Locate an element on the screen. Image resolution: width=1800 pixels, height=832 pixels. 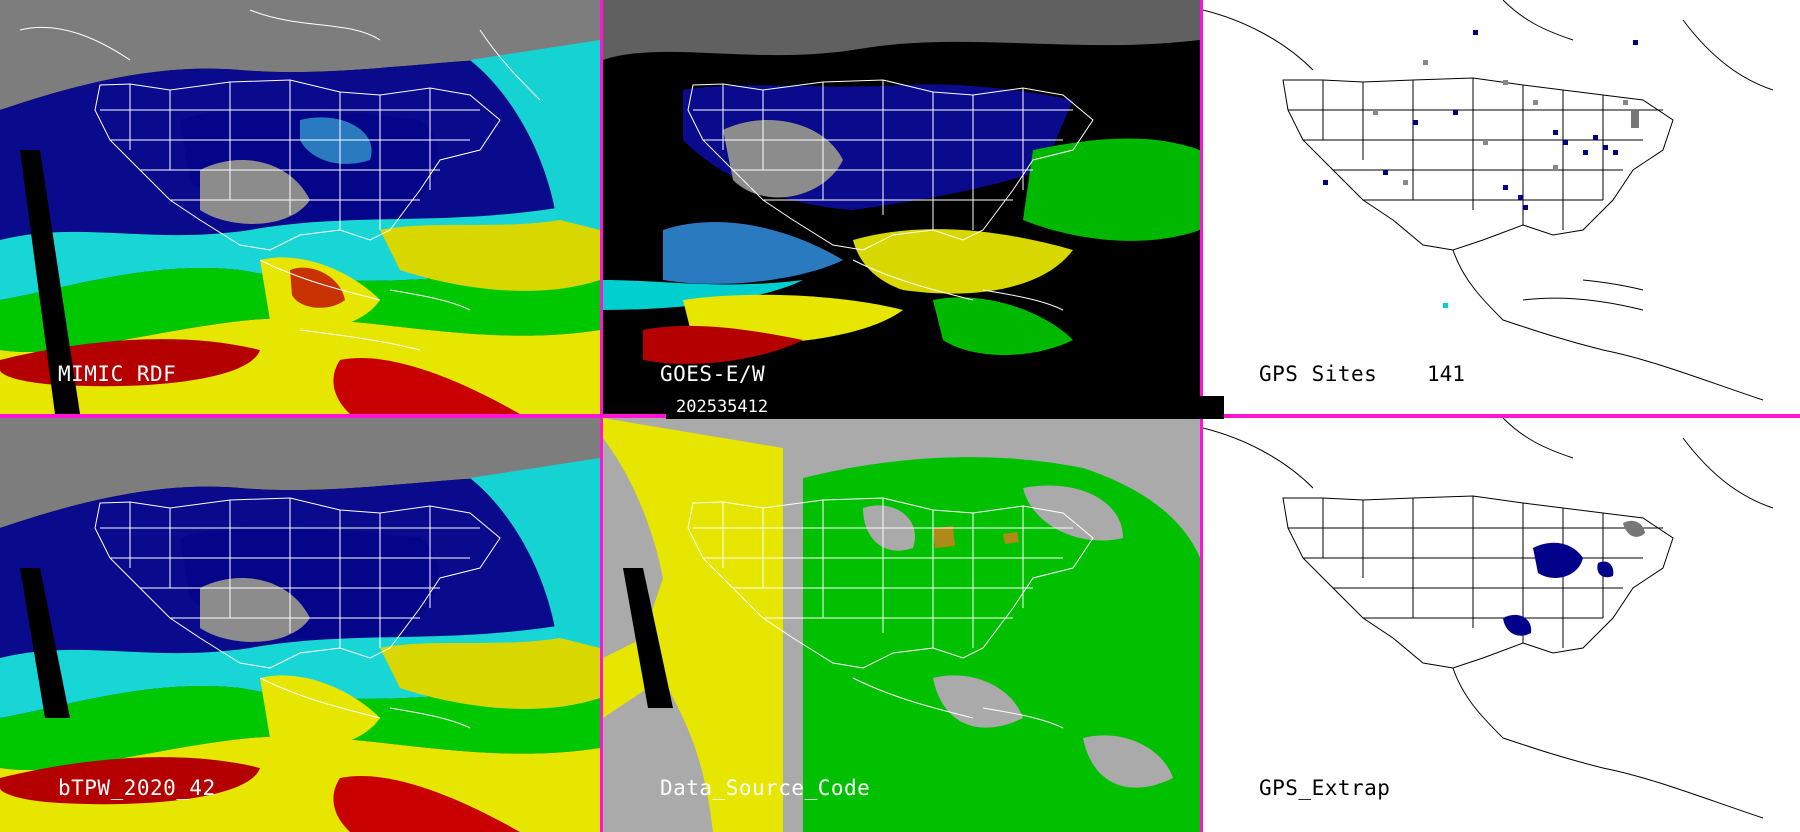
panel-label: GPS_Extrap is located at coordinates (1325, 788).